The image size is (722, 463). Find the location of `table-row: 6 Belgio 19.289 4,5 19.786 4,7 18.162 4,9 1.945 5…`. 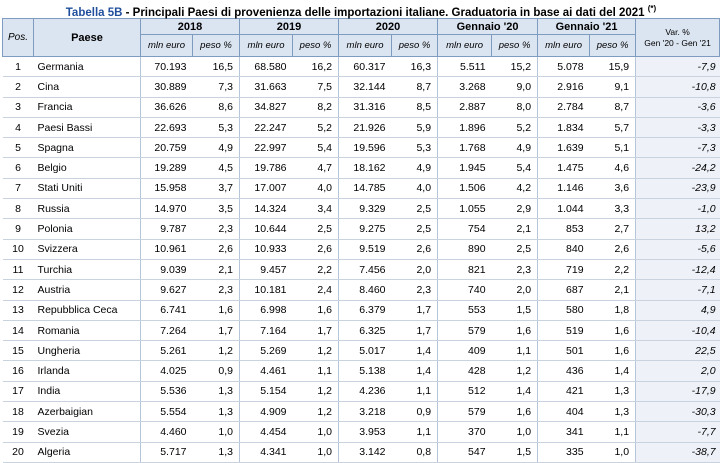

table-row: 6 Belgio 19.289 4,5 19.786 4,7 18.162 4,9 1.945 5… is located at coordinates (361, 168).